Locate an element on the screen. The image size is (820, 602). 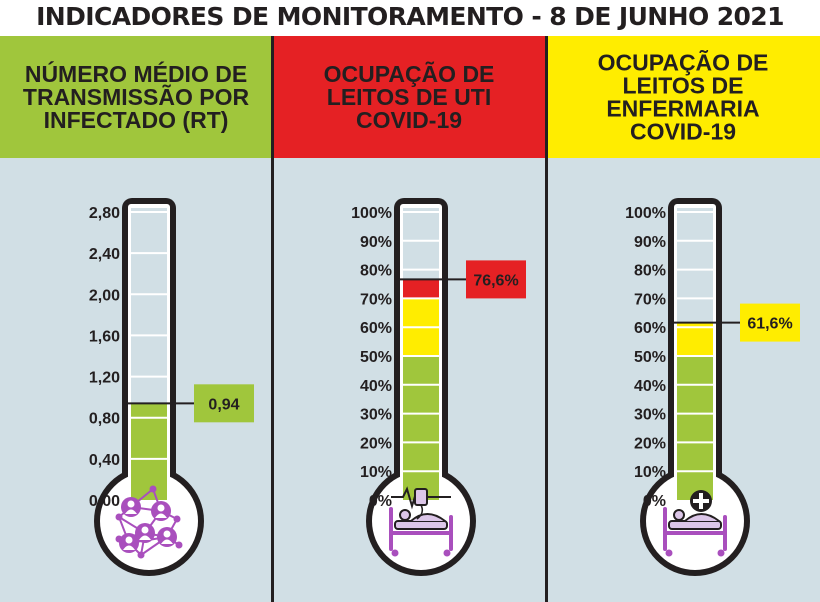
tick-label: 2,40 is located at coordinates (104, 254).